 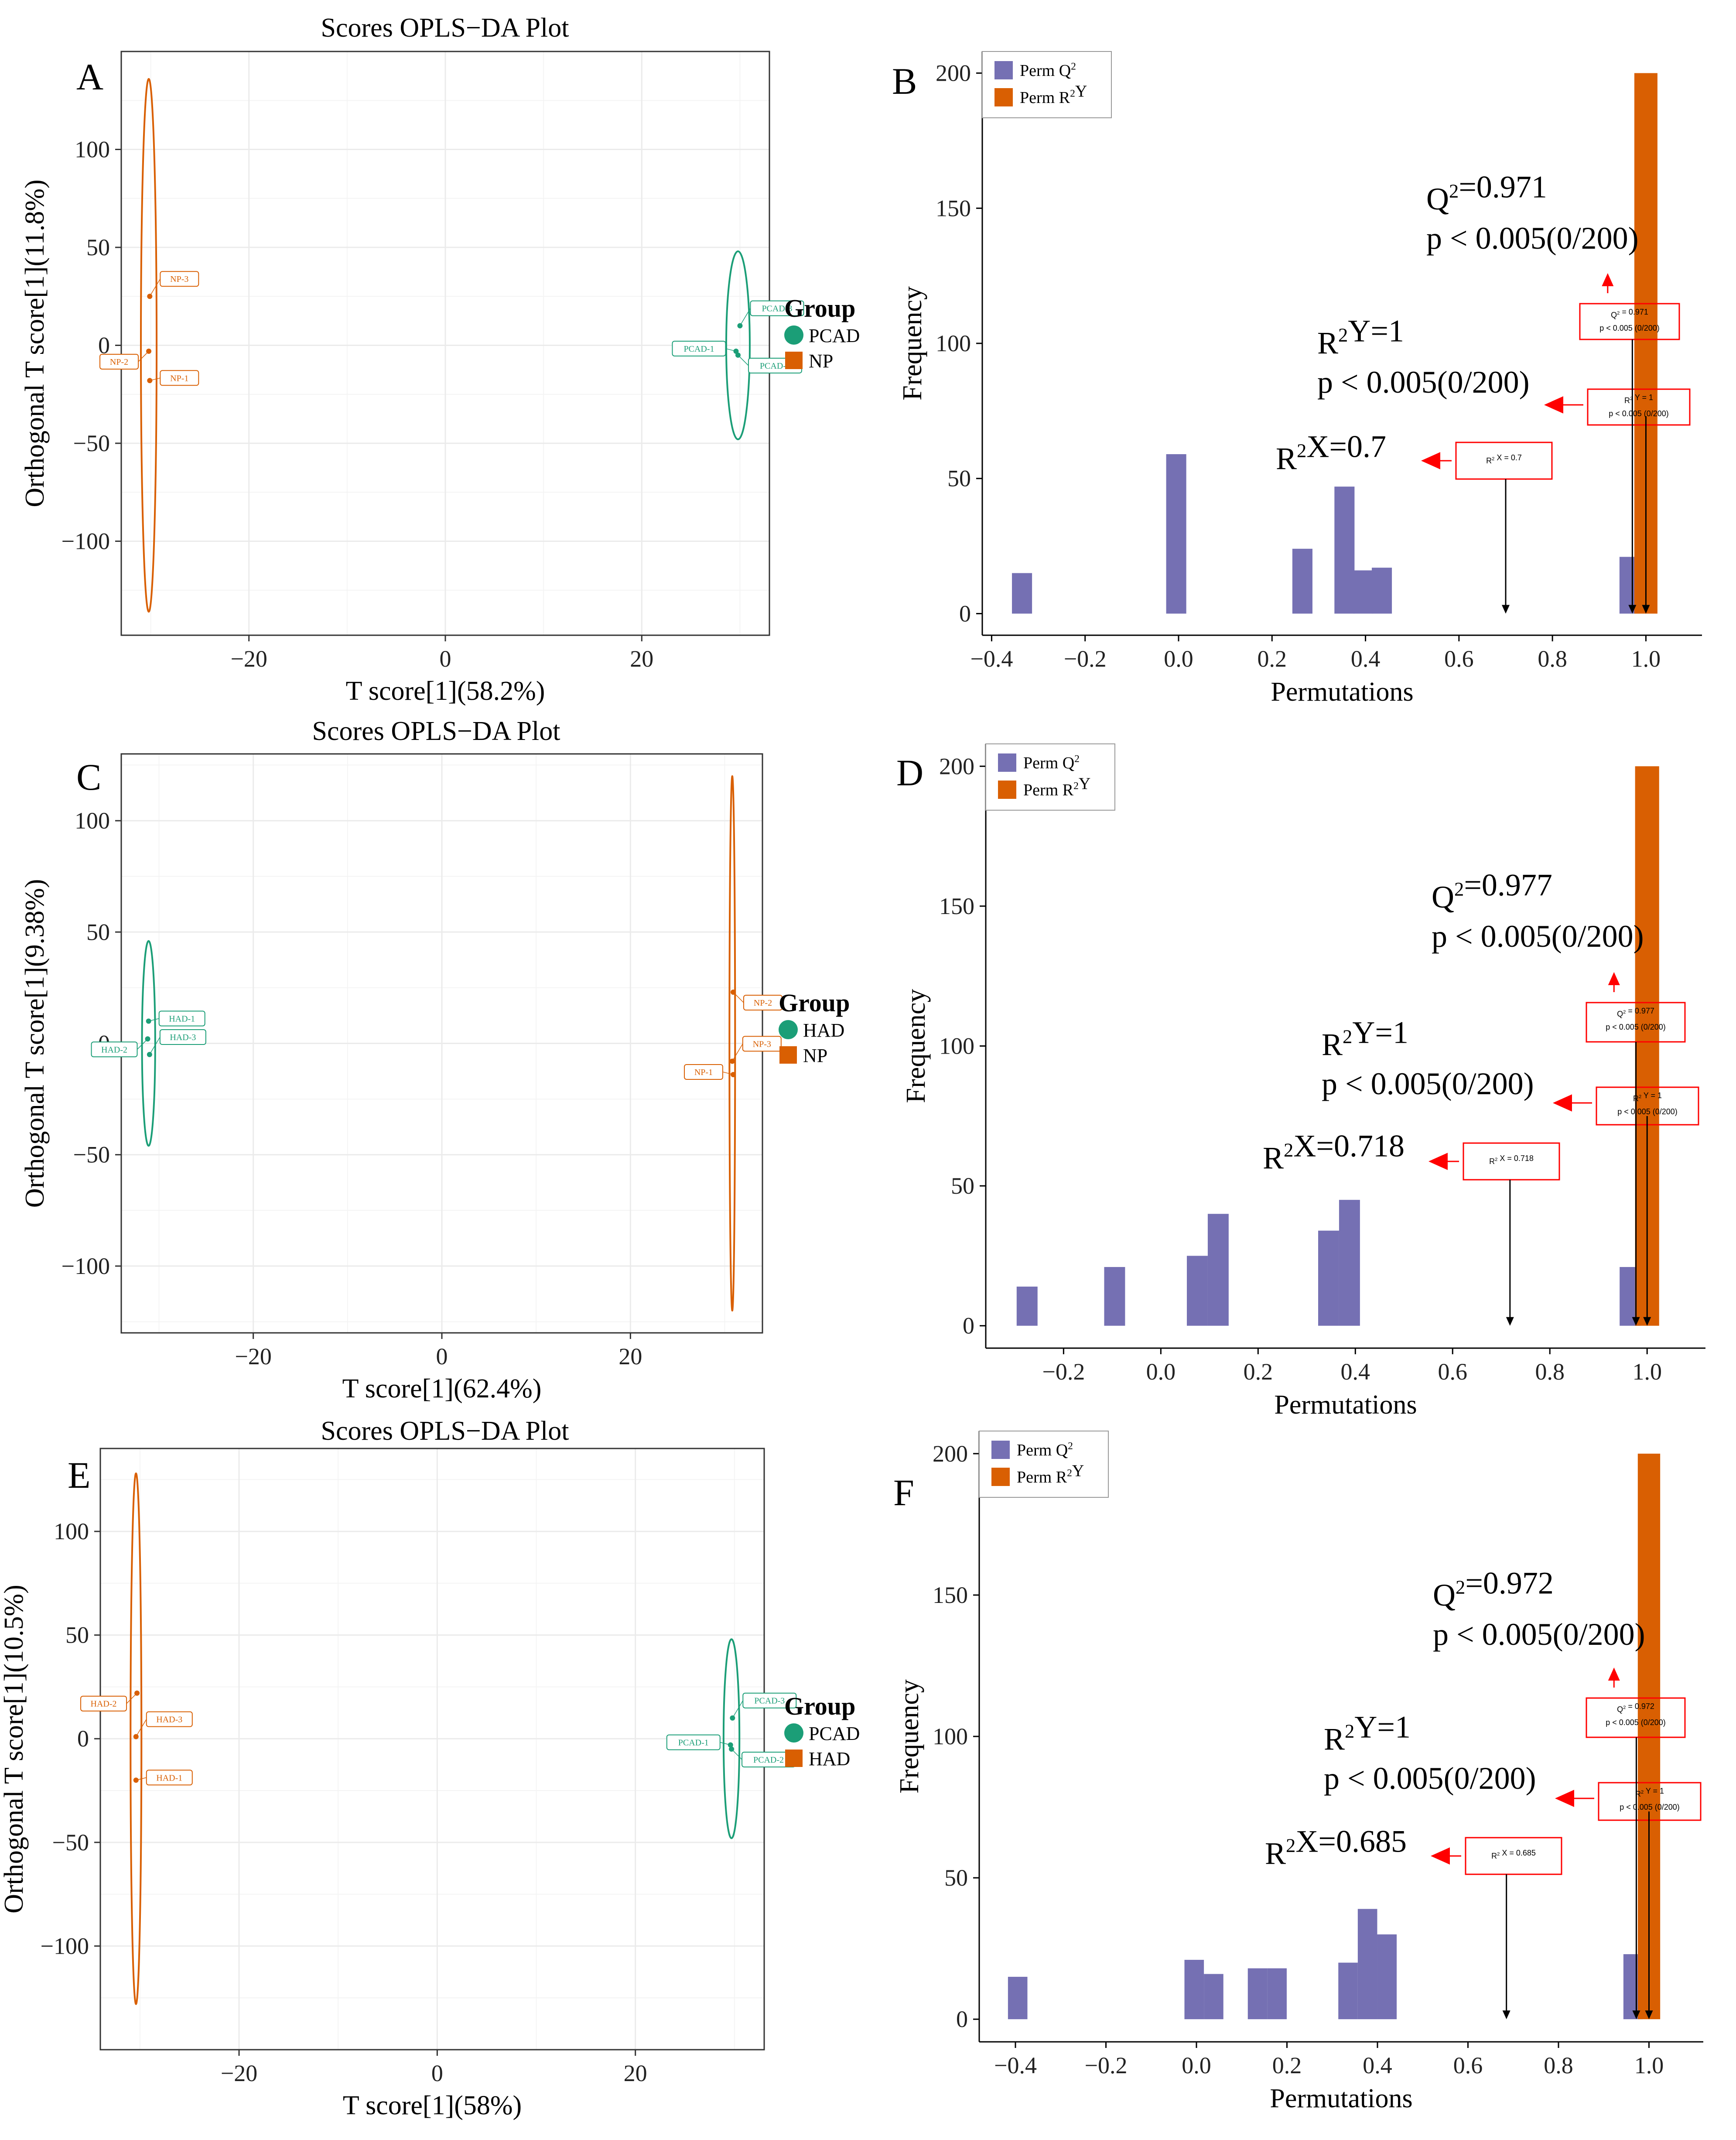 I want to click on x-tick-label: 0, so click(x=437, y=2073).